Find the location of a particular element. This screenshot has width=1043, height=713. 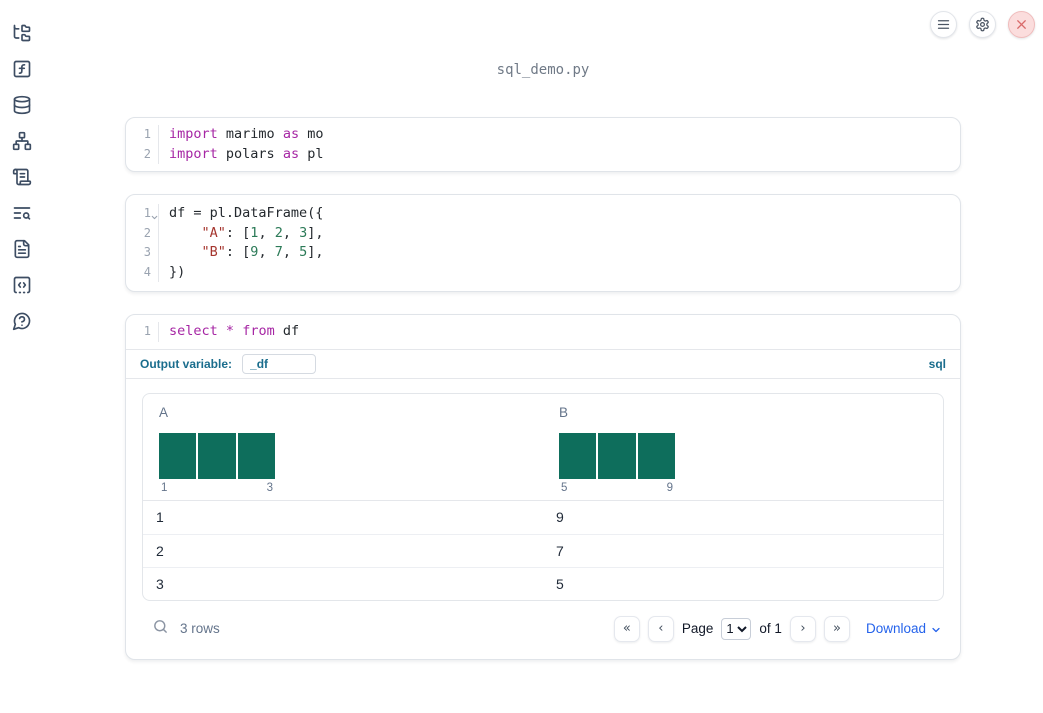

scratchpad-icon is located at coordinates (22, 177).